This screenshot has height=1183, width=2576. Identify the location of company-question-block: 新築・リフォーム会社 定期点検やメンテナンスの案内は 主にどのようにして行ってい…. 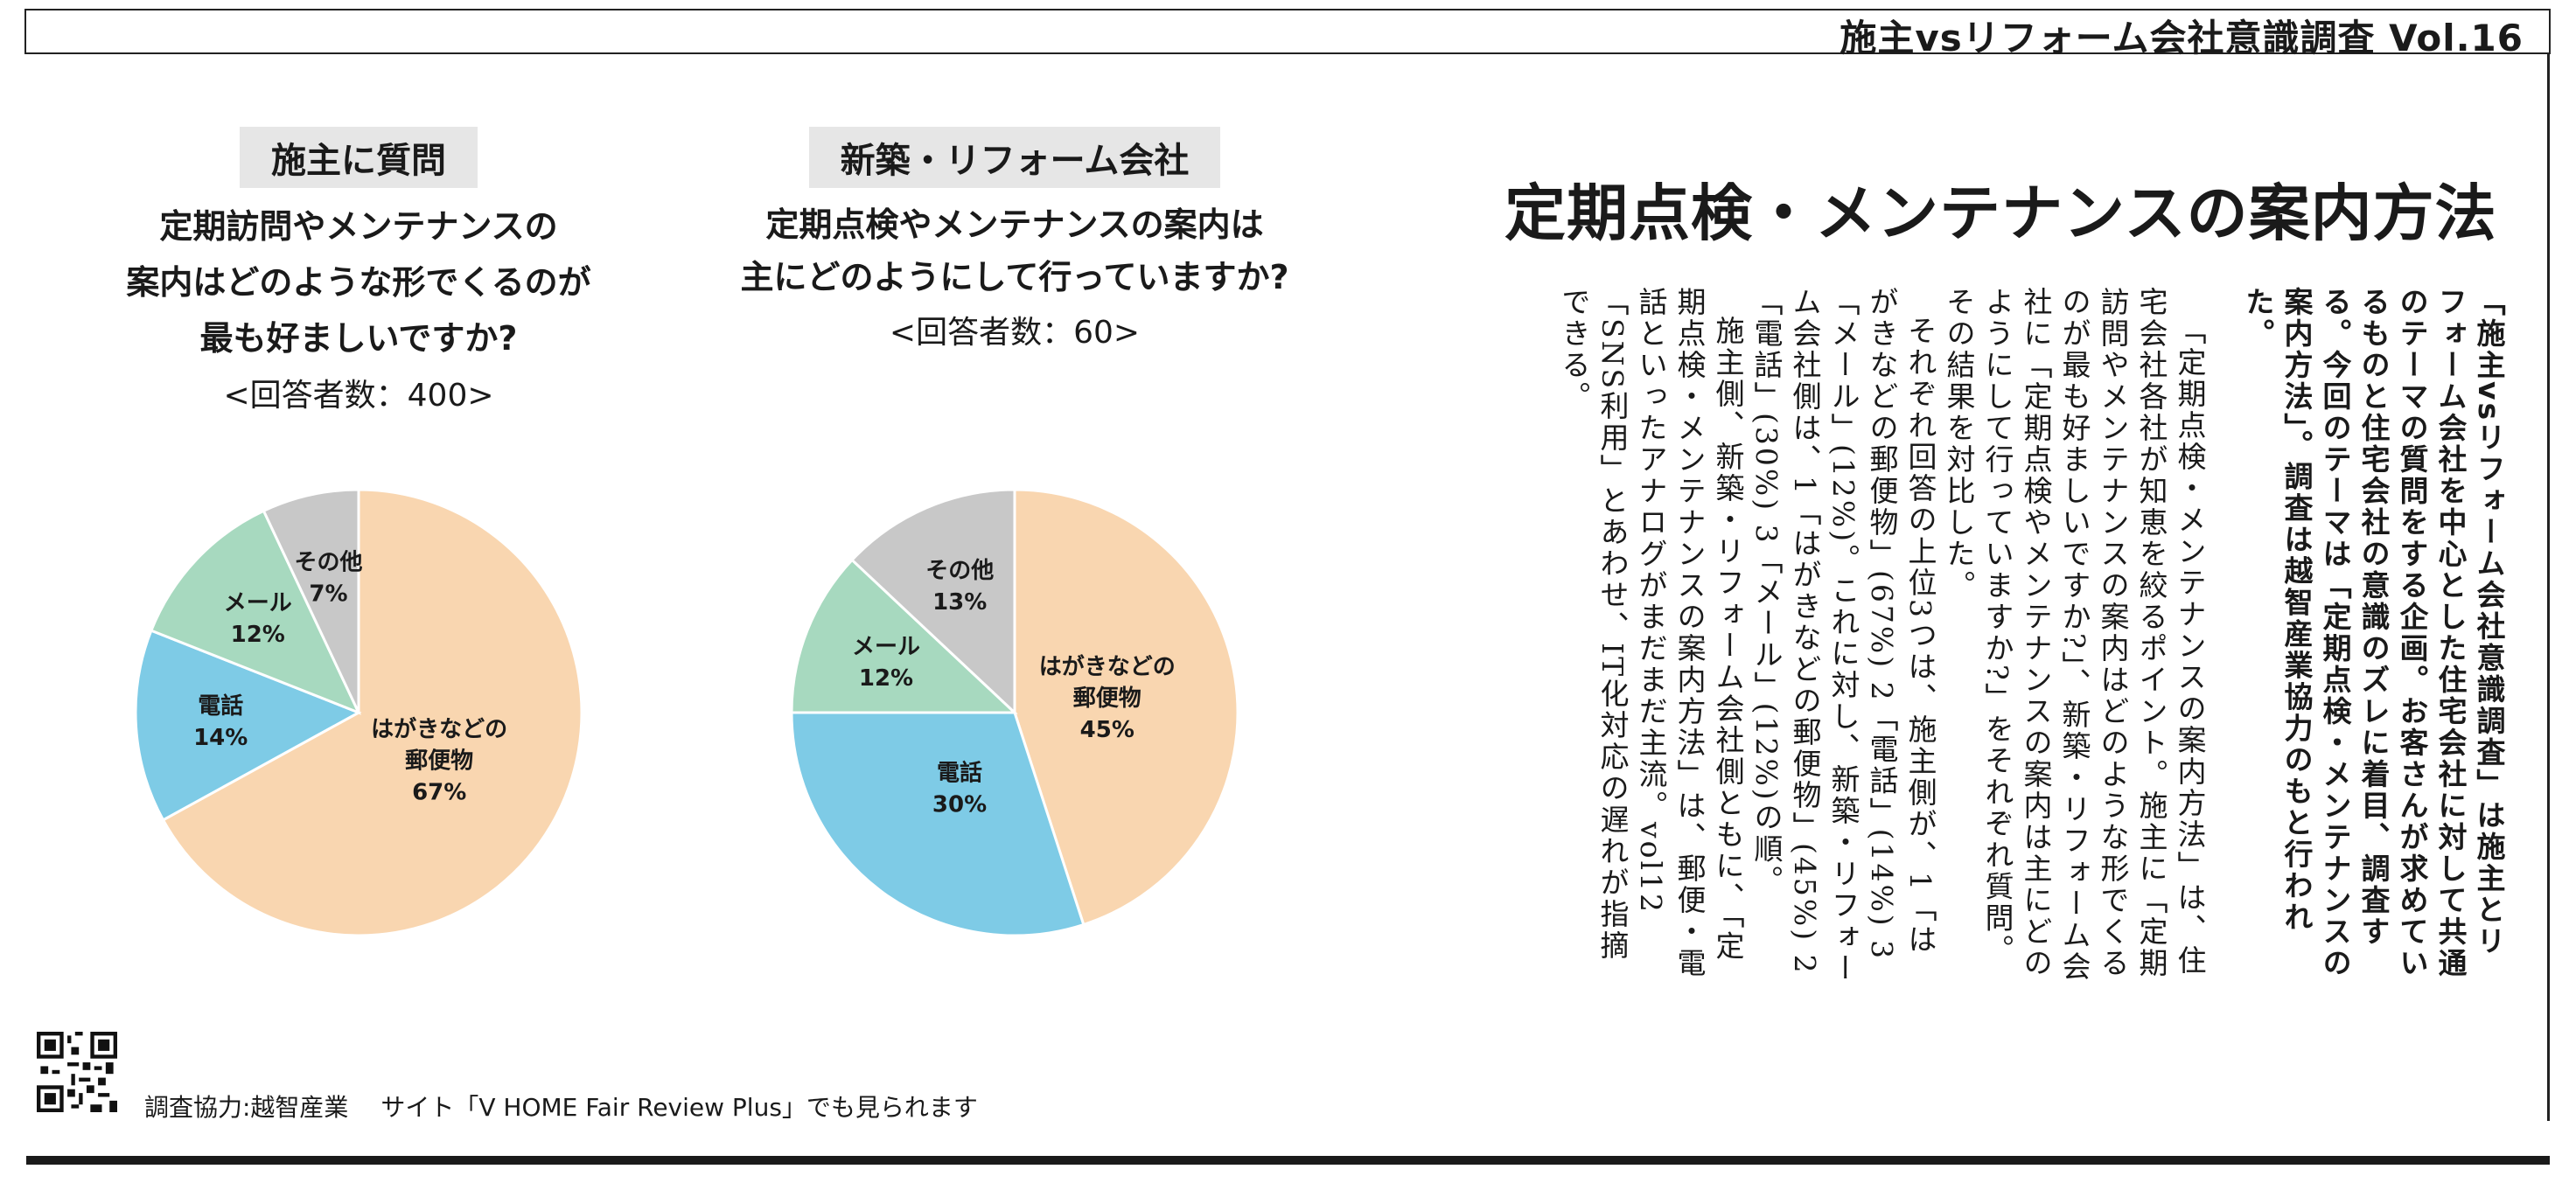
(1014, 239).